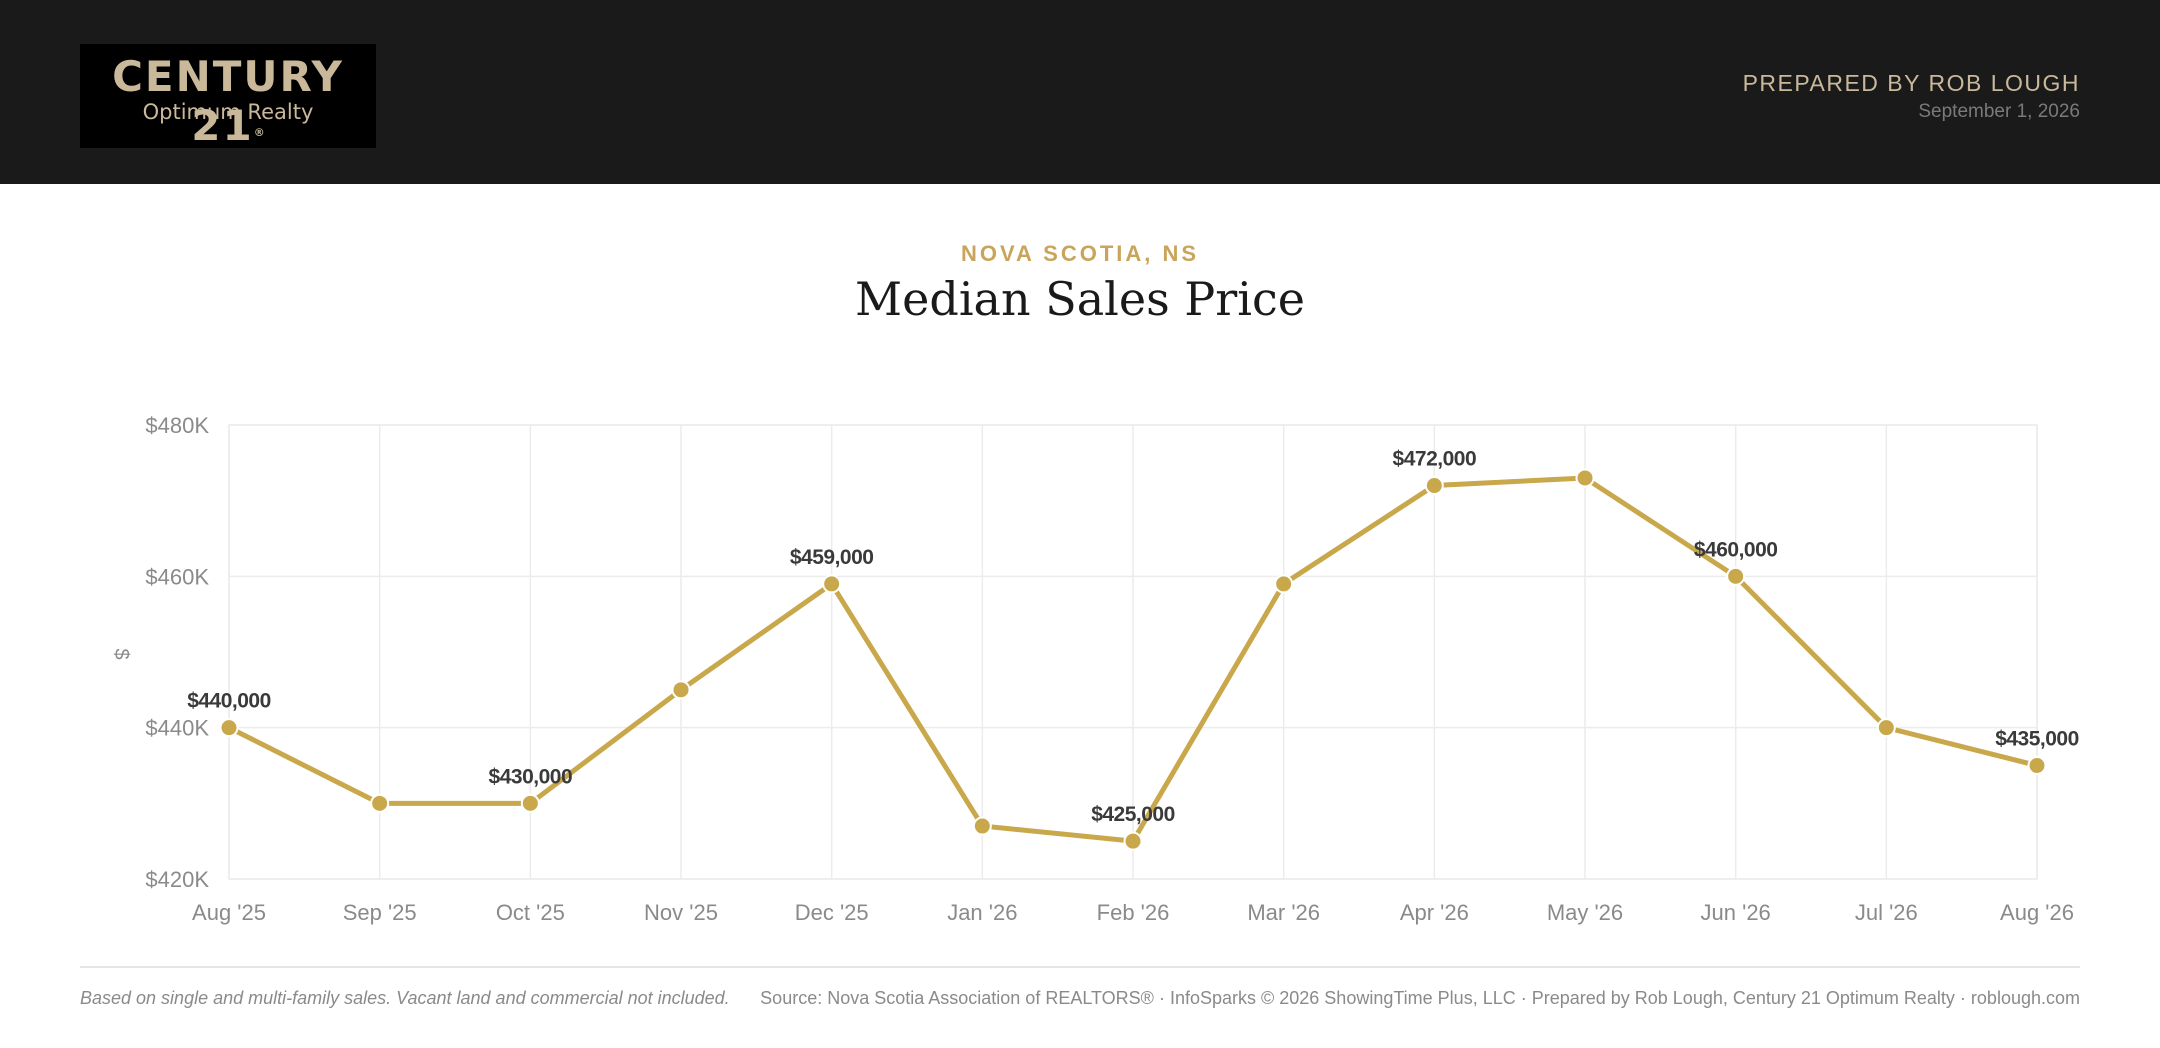 The height and width of the screenshot is (1048, 2160). What do you see at coordinates (832, 912) in the screenshot?
I see `x-tick-label: Dec '25` at bounding box center [832, 912].